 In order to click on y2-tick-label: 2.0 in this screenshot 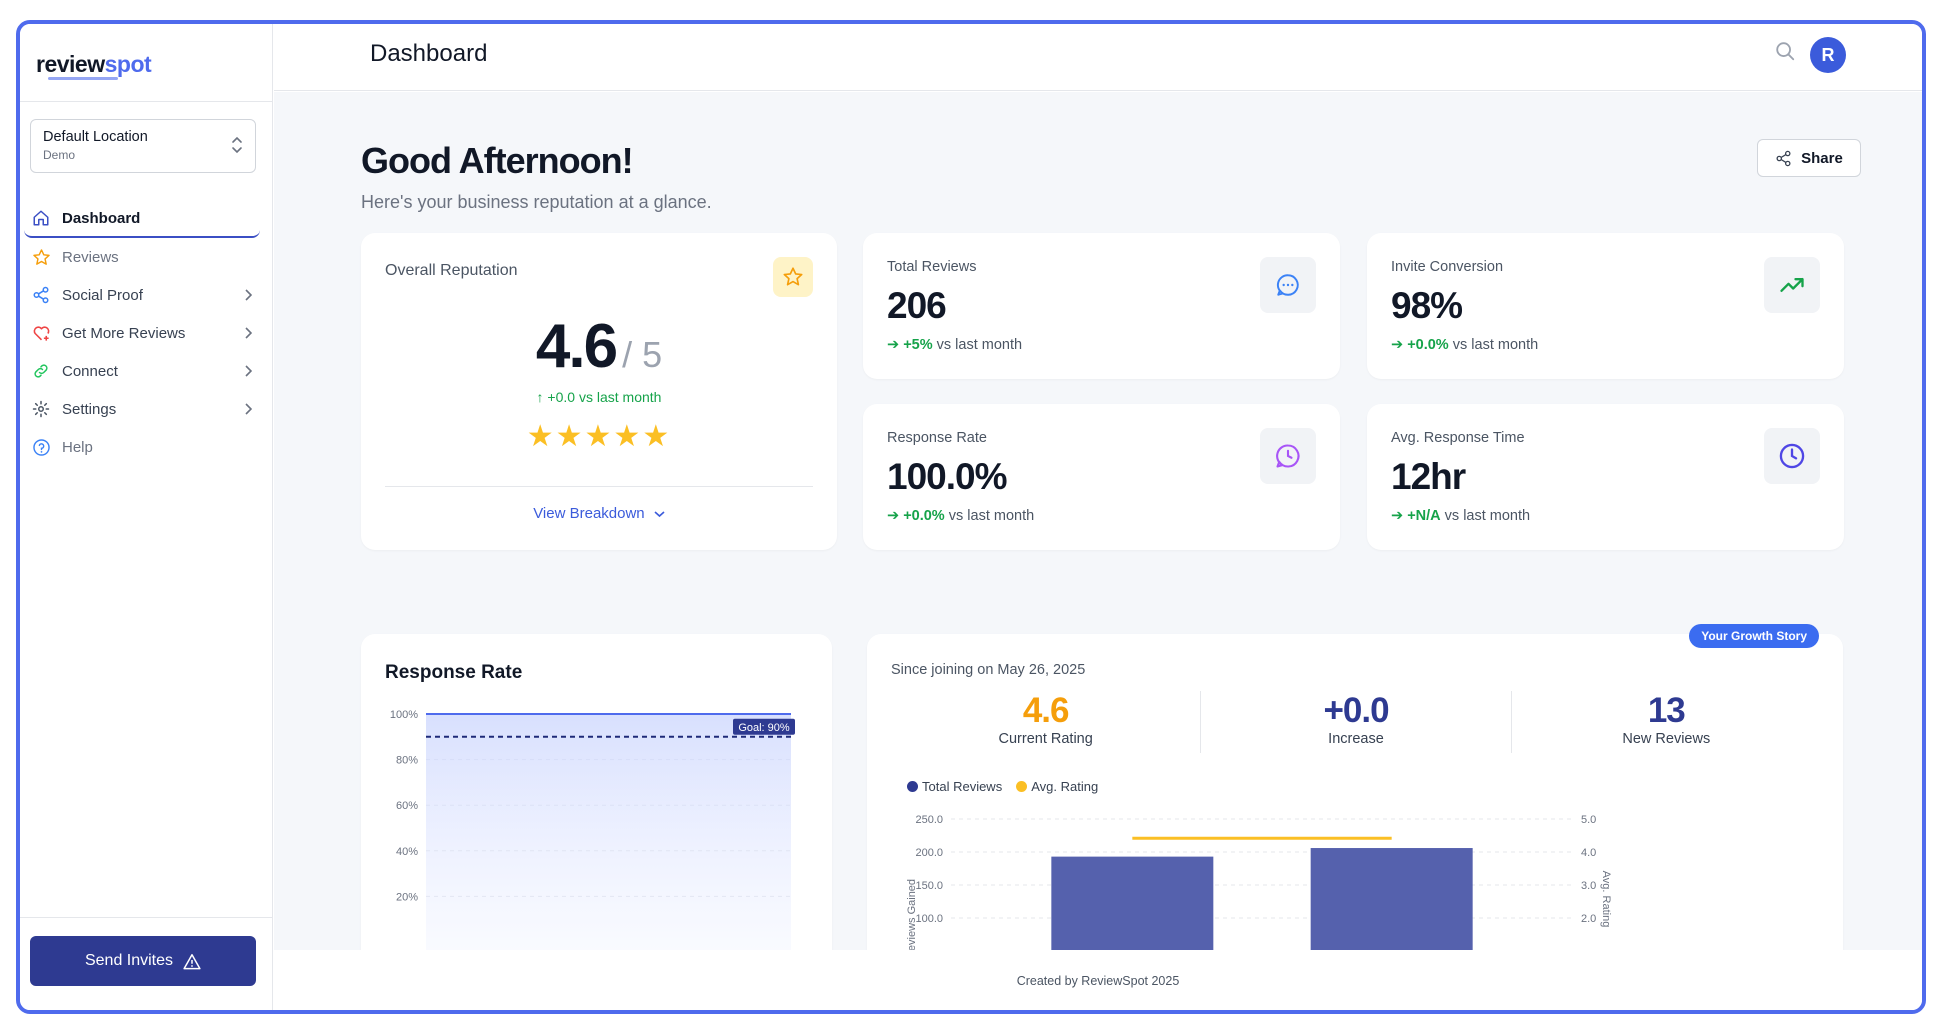, I will do `click(1588, 919)`.